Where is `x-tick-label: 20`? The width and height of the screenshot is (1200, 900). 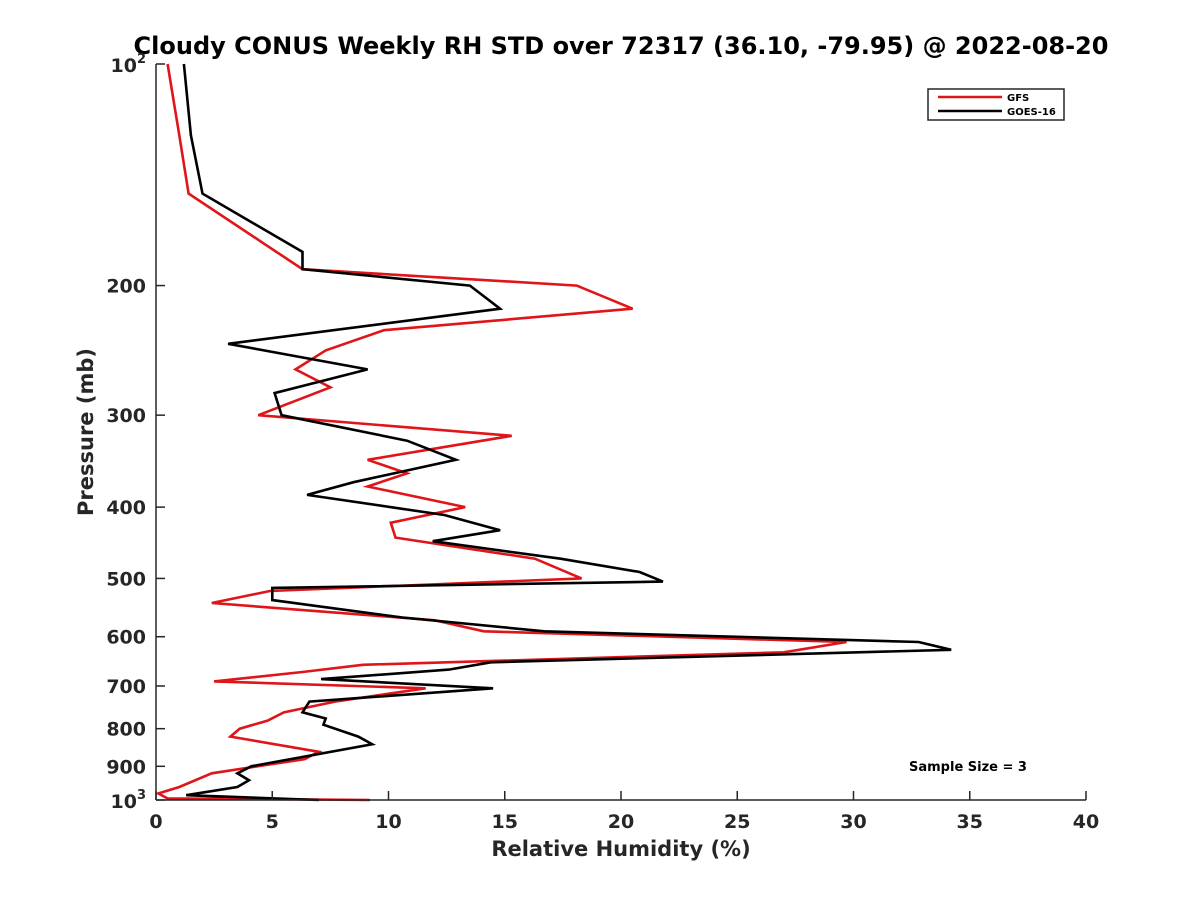
x-tick-label: 20 is located at coordinates (621, 822).